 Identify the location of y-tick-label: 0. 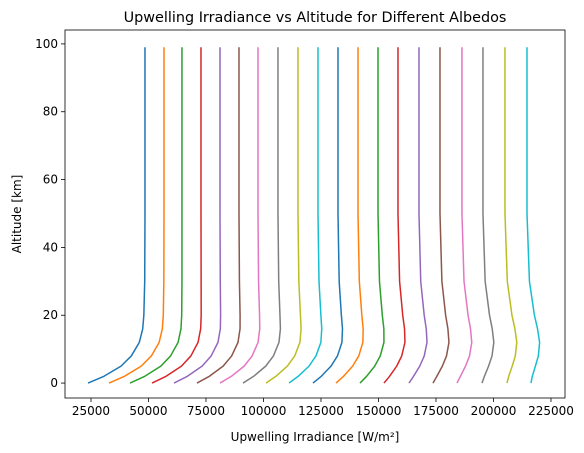
(54, 383).